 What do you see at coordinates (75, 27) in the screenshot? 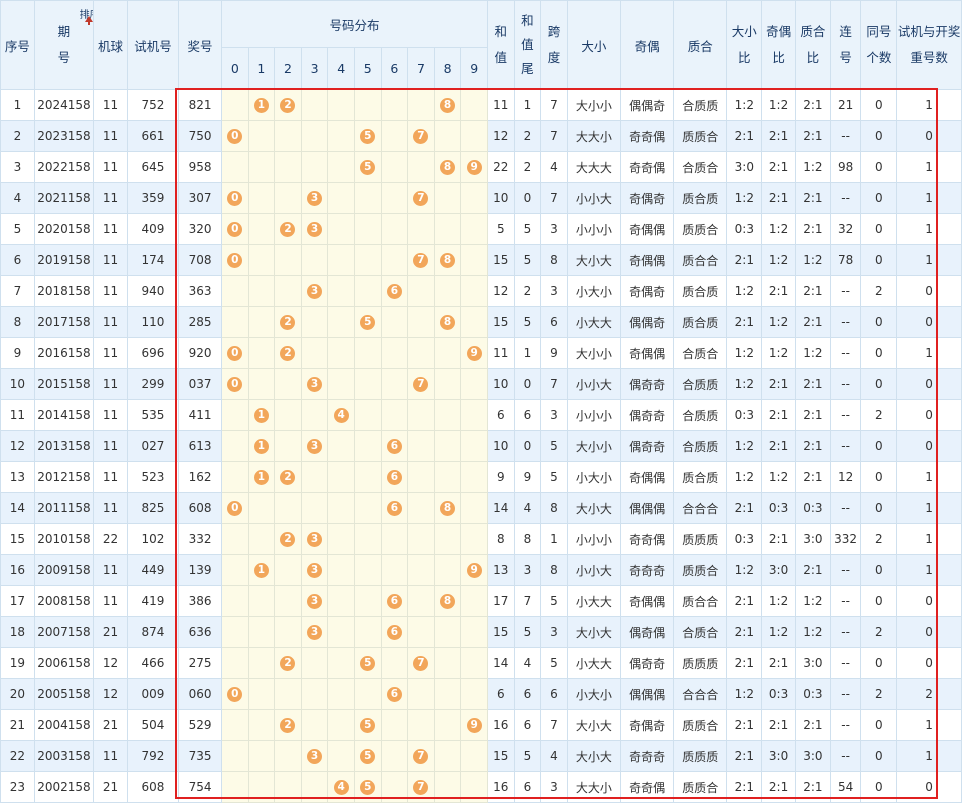
I see `period-sort: 期 排序` at bounding box center [75, 27].